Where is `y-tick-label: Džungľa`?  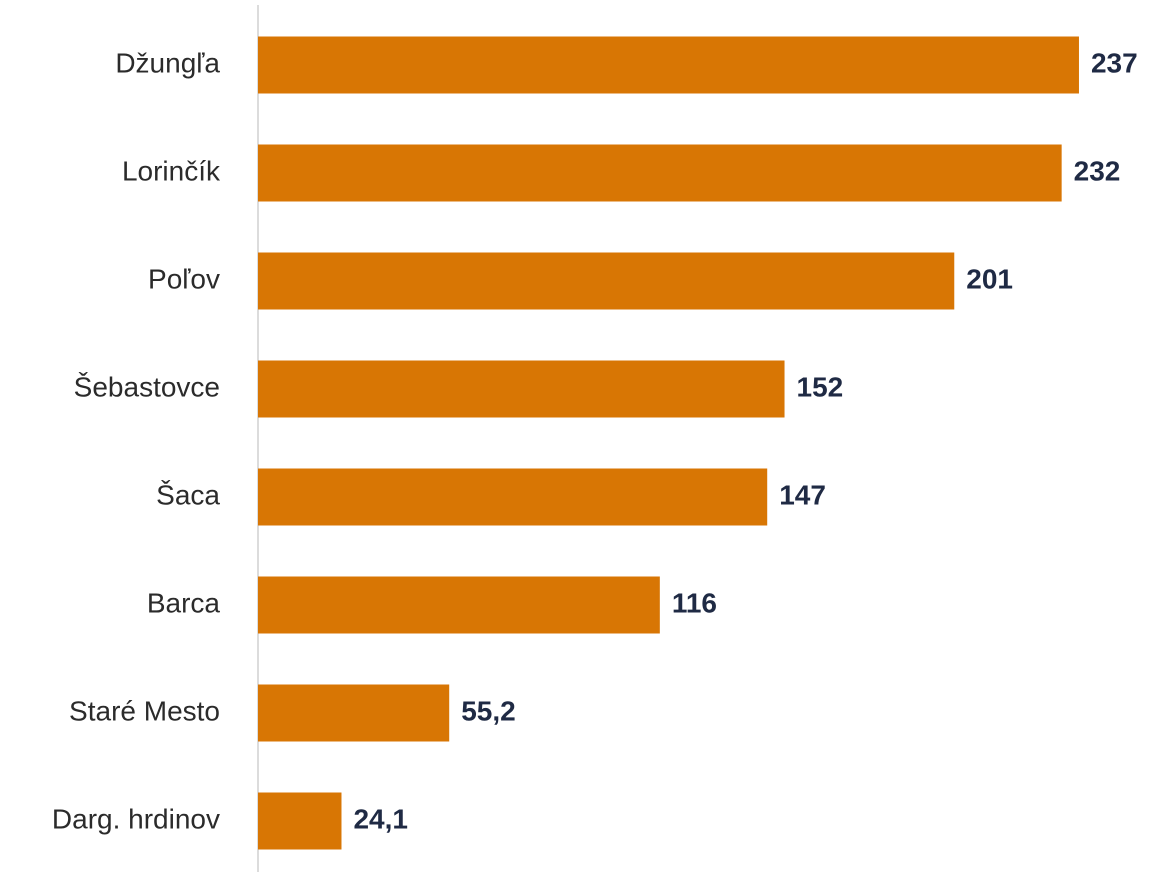 y-tick-label: Džungľa is located at coordinates (167, 62).